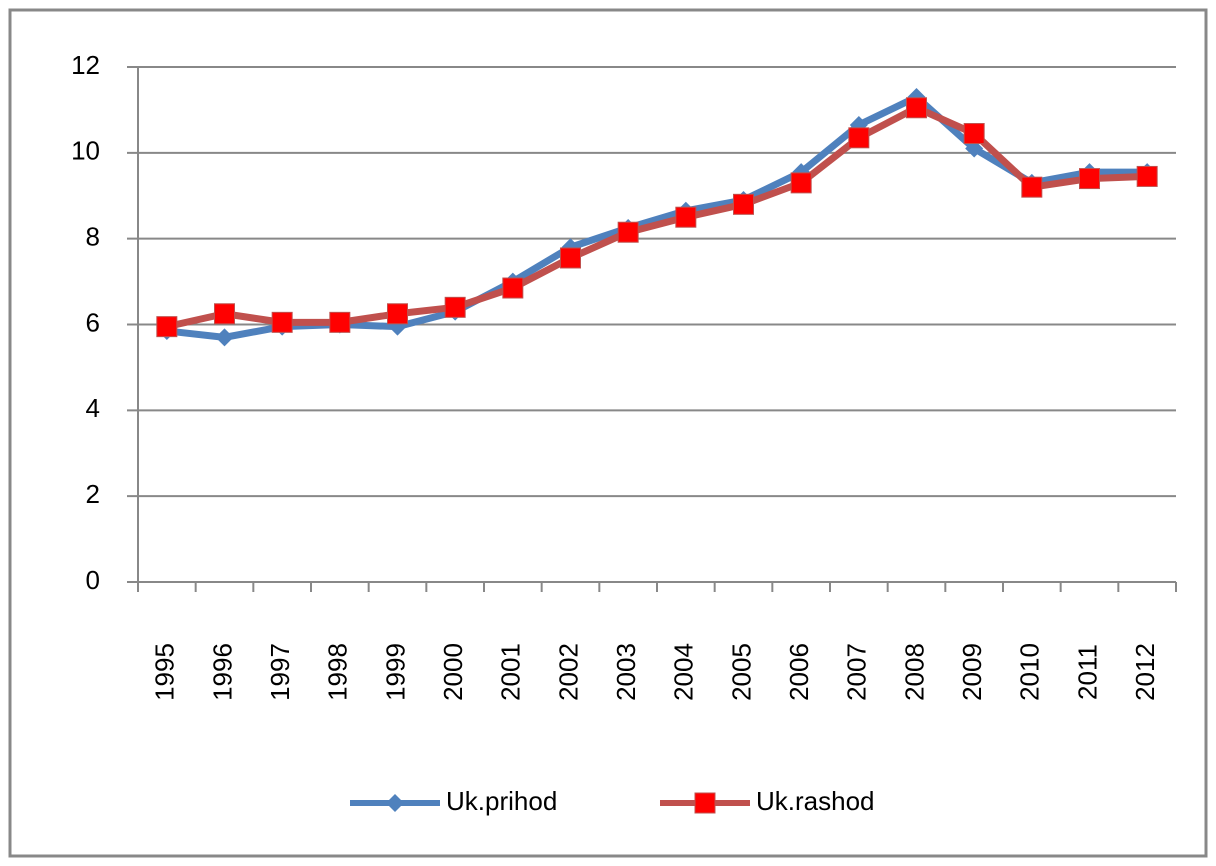 The width and height of the screenshot is (1216, 866). What do you see at coordinates (1030, 672) in the screenshot?
I see `x-tick-label: 2010` at bounding box center [1030, 672].